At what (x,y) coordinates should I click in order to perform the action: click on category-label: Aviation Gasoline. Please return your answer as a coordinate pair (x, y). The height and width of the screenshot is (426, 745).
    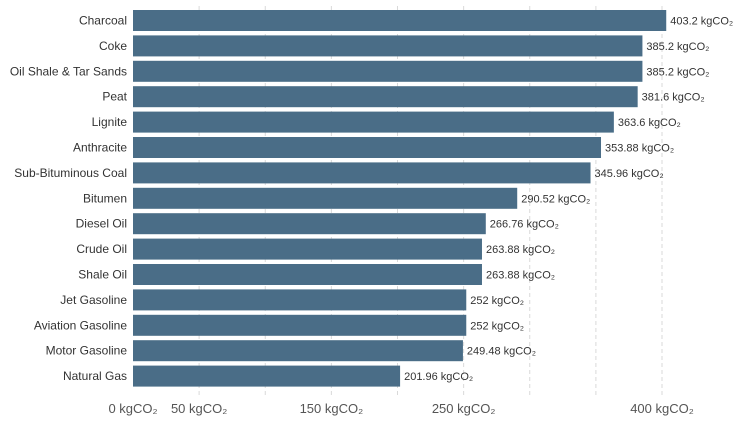
    Looking at the image, I should click on (80, 325).